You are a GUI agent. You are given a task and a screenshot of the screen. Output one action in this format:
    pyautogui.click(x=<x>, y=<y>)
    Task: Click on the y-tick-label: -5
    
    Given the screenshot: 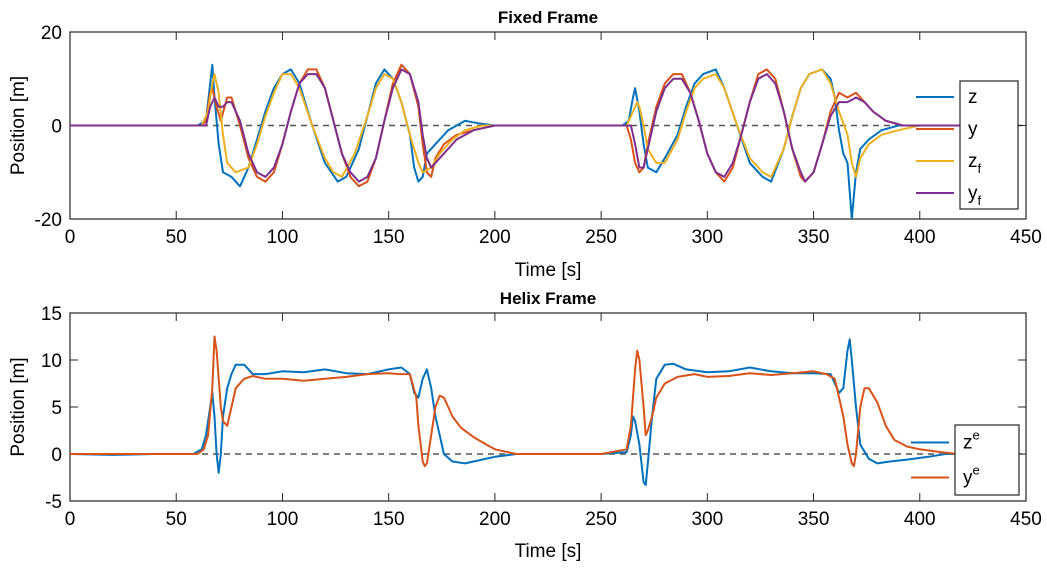 What is the action you would take?
    pyautogui.click(x=53, y=502)
    